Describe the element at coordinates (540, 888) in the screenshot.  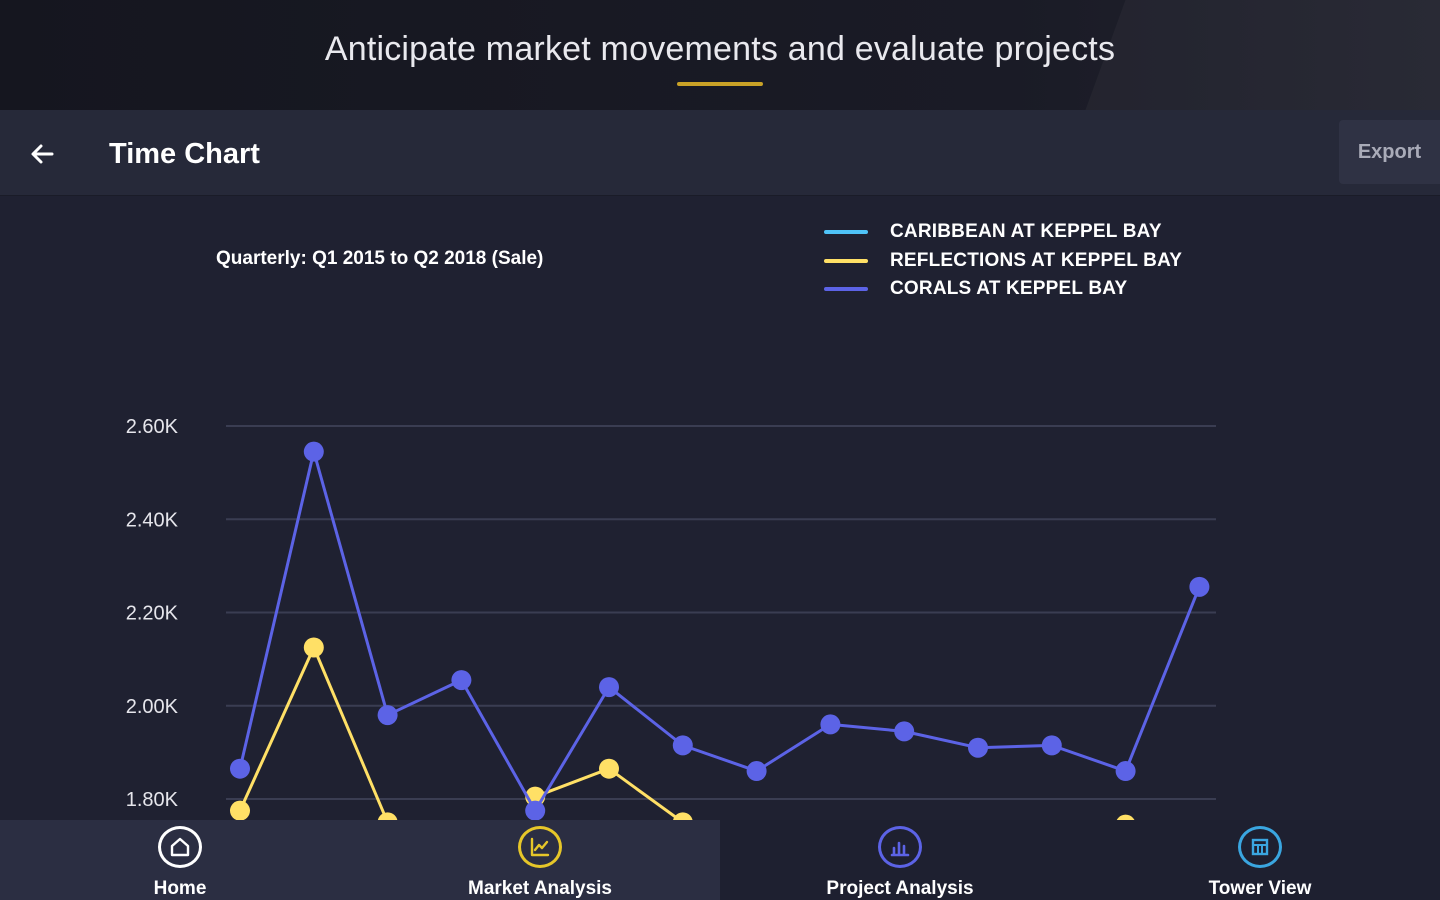
I see `nav-label: Market Analysis` at that location.